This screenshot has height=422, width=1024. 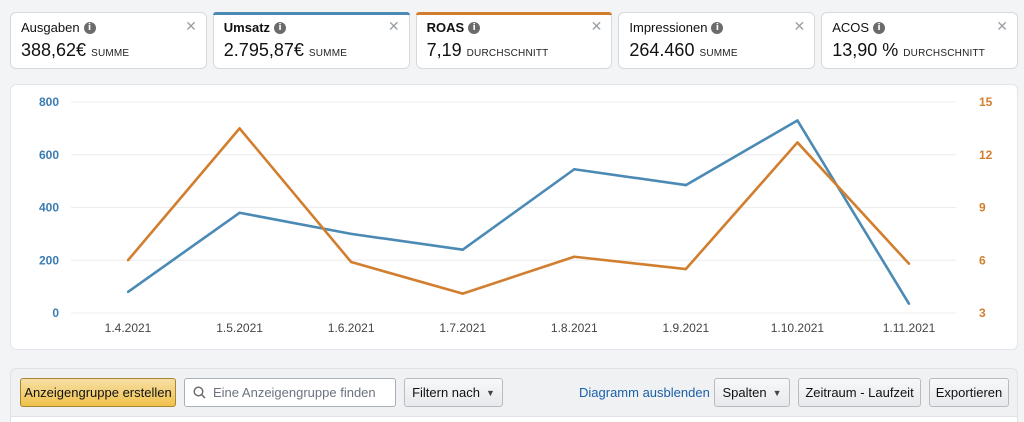 I want to click on export-button: Exportieren, so click(x=969, y=392).